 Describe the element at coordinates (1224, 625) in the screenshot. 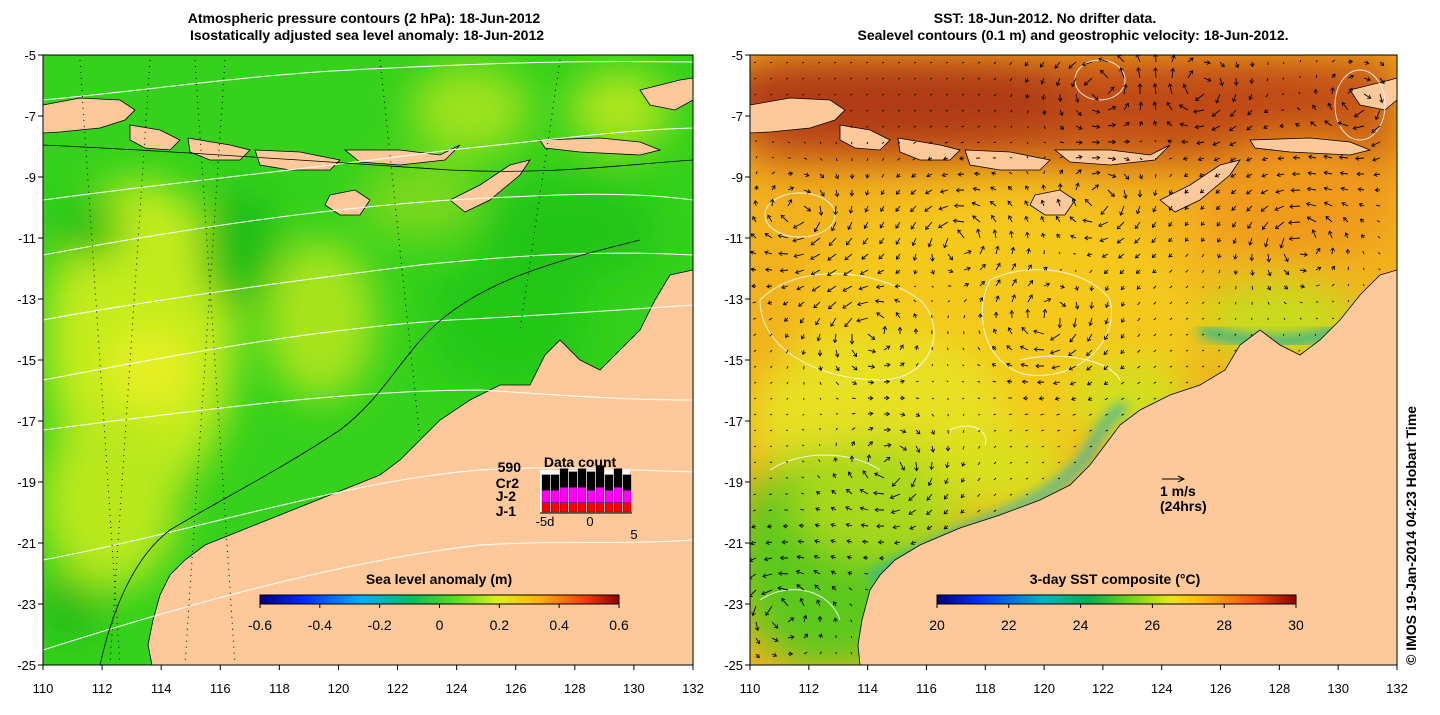

I see `colorbar-tick-label: 28` at that location.